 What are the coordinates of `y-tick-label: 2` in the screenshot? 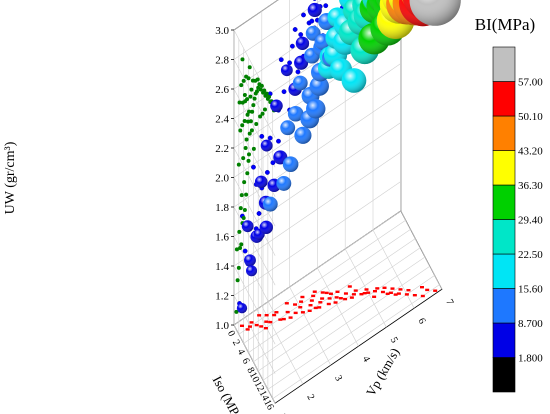 It's located at (310, 397).